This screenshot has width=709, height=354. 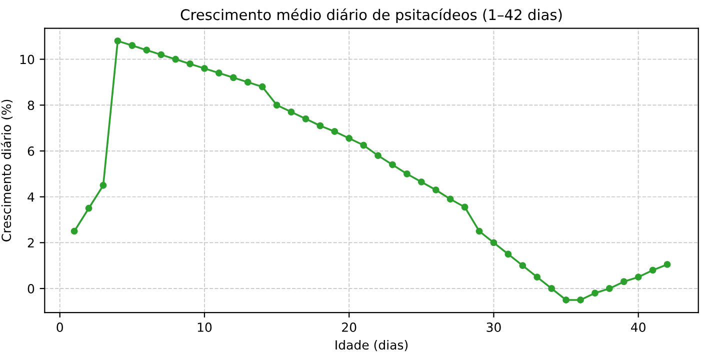 I want to click on x-tick-label: 40, so click(x=638, y=327).